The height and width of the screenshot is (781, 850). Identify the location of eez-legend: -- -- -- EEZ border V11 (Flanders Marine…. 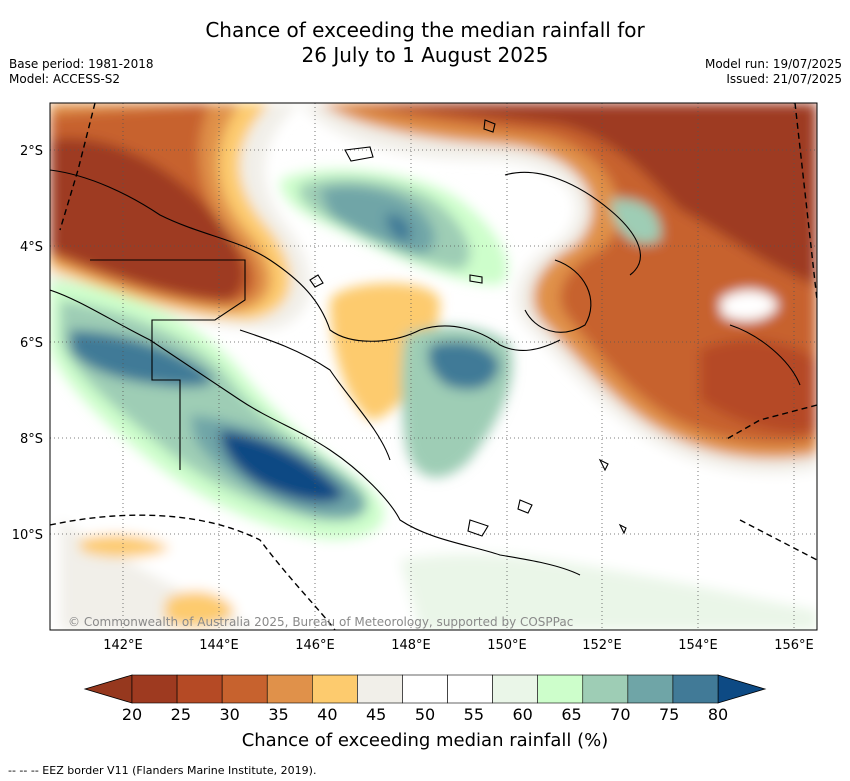
(162, 770).